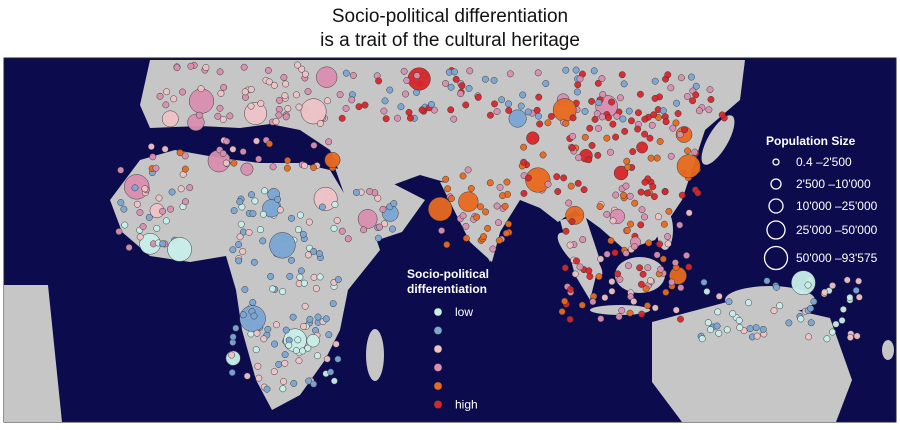 This screenshot has width=900, height=430. I want to click on legend-label: 2'500 –10'000, so click(833, 184).